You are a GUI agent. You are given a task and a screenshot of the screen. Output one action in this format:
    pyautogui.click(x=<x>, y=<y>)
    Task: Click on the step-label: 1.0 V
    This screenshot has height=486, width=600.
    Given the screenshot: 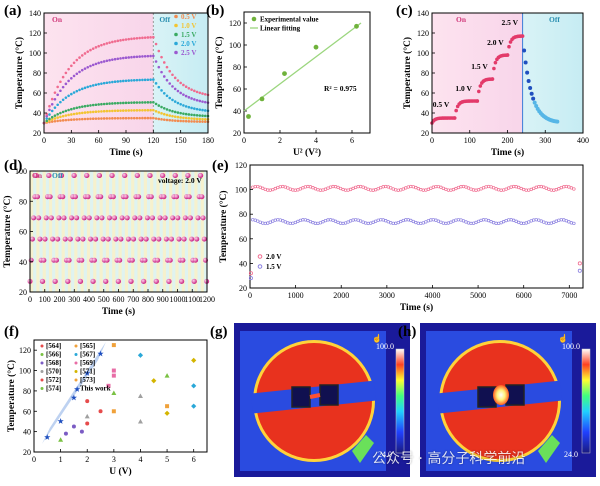 What is the action you would take?
    pyautogui.click(x=463, y=88)
    